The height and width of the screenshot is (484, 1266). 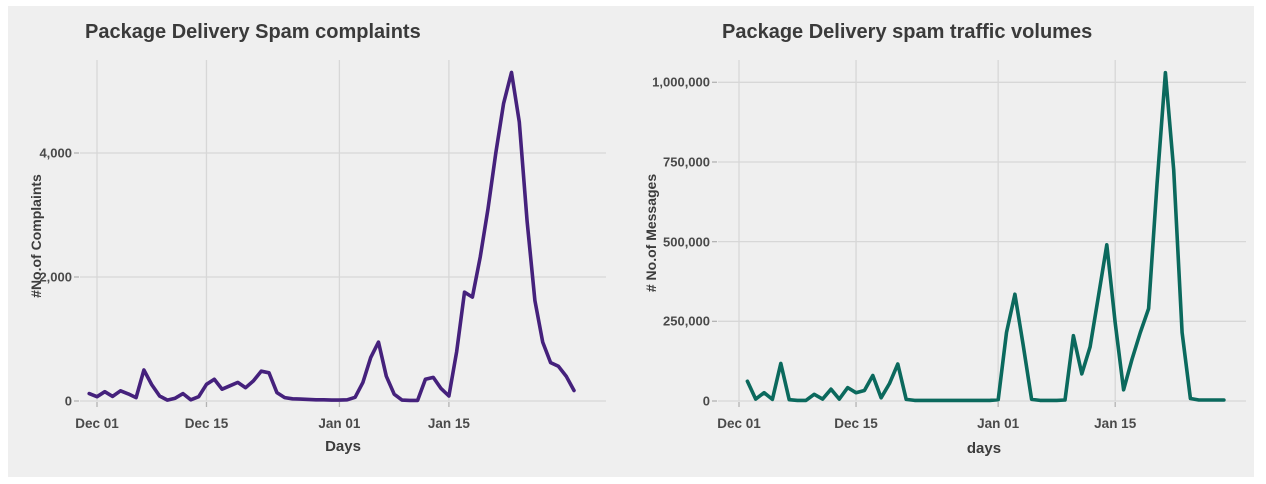 What do you see at coordinates (907, 32) in the screenshot?
I see `chart-title: Package Delivery spam traffic volumes` at bounding box center [907, 32].